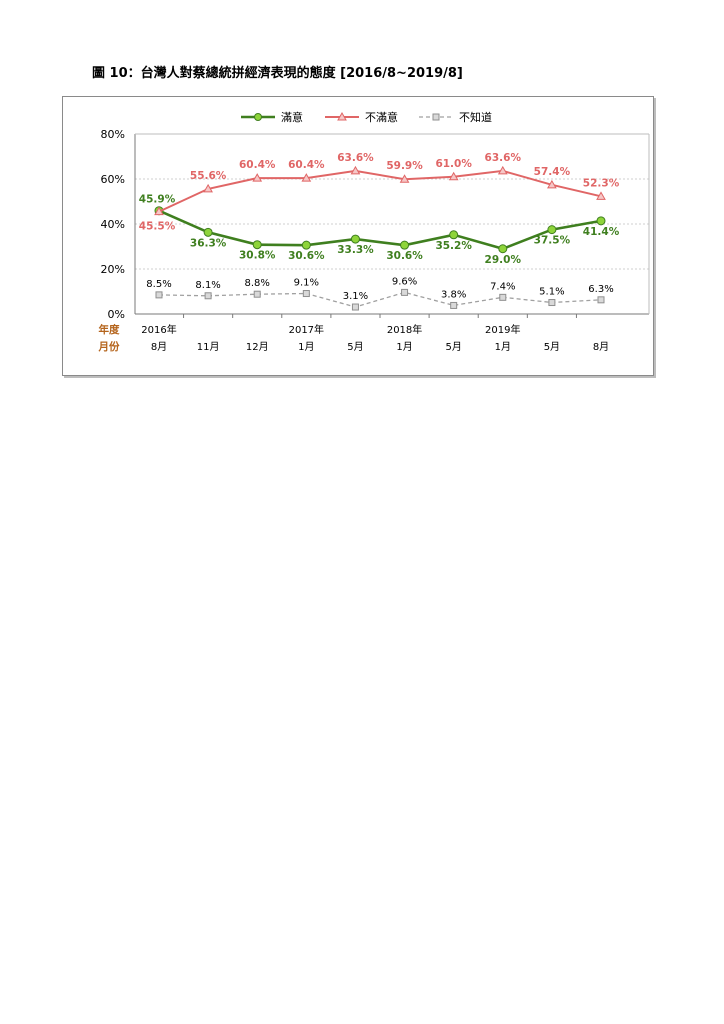  Describe the element at coordinates (601, 183) in the screenshot. I see `data-label: 52.3%` at that location.